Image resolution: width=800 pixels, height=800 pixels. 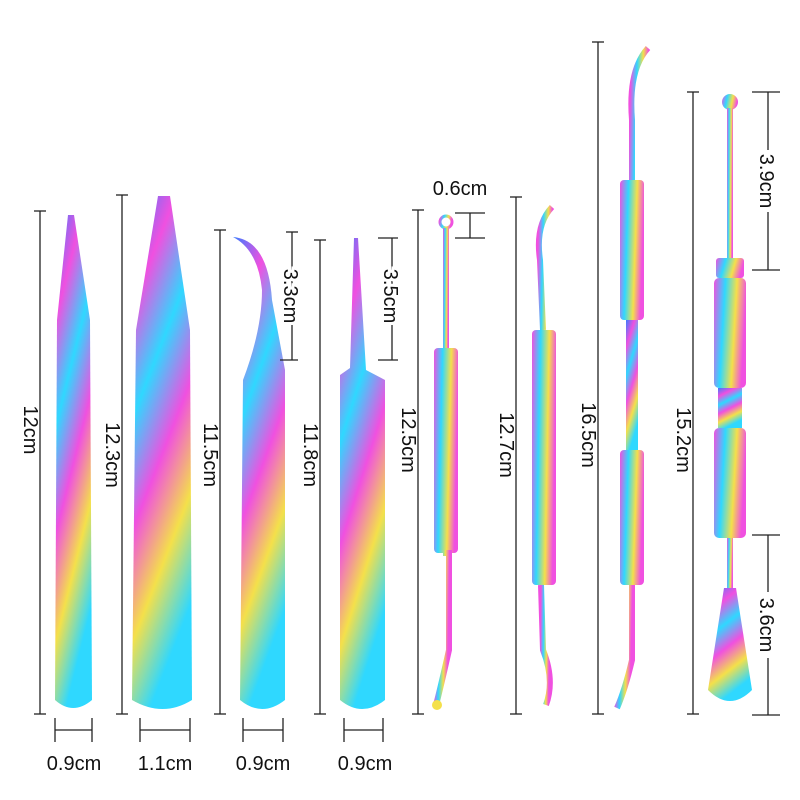 I want to click on length-label: 12cm, so click(x=30, y=430).